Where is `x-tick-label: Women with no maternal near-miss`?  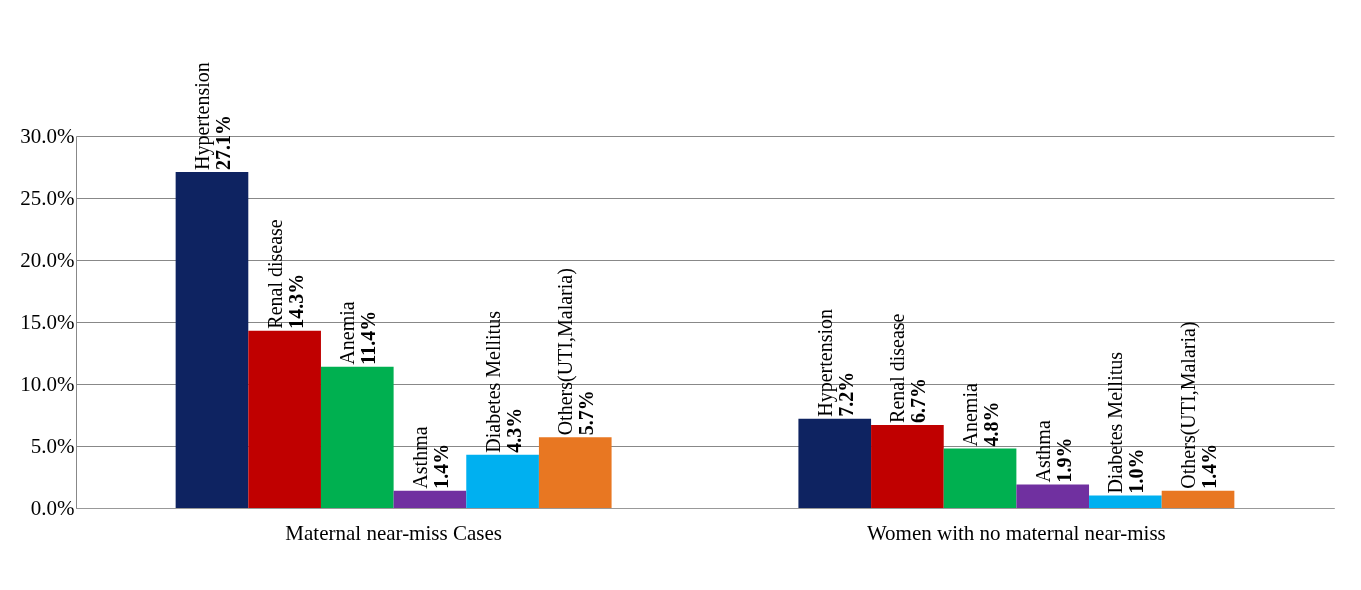 x-tick-label: Women with no maternal near-miss is located at coordinates (1016, 532).